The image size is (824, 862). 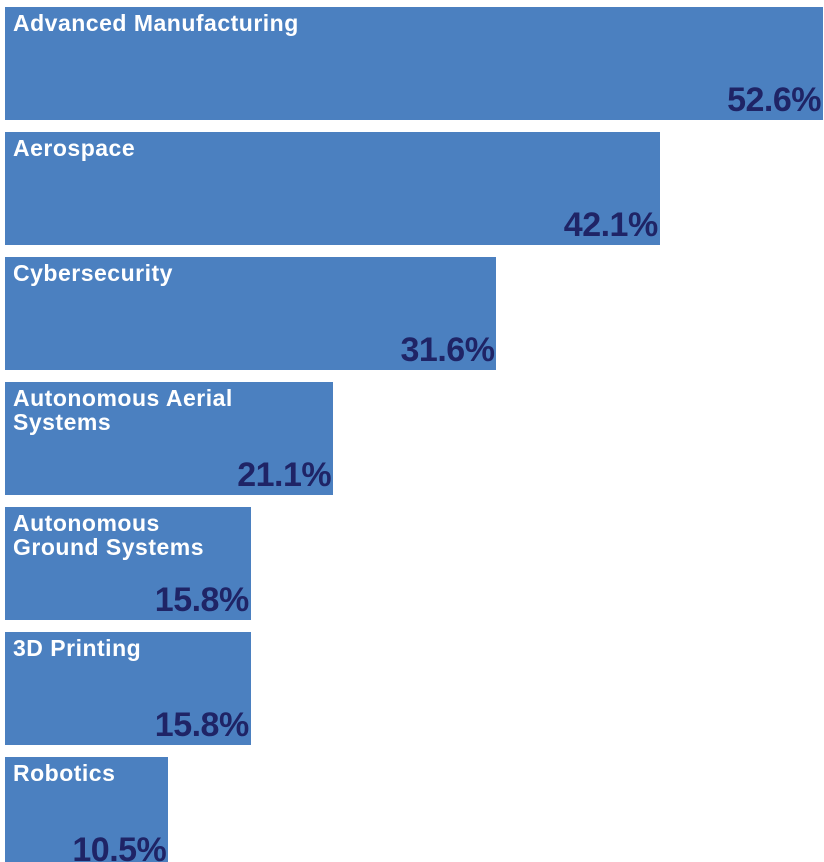 I want to click on value-label: 52.6%, so click(x=774, y=100).